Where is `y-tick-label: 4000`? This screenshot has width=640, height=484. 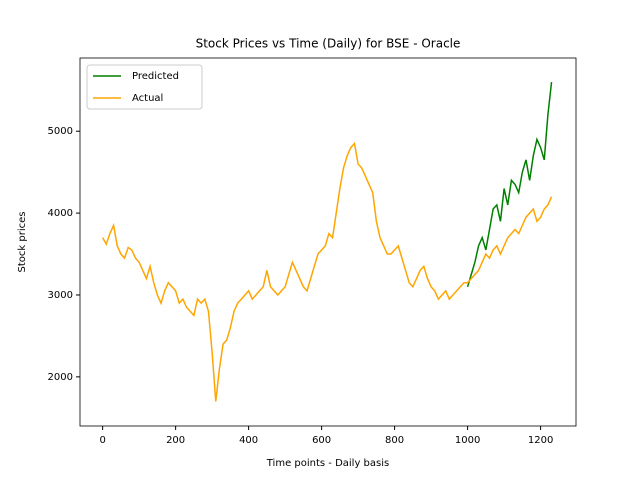
y-tick-label: 4000 is located at coordinates (60, 213).